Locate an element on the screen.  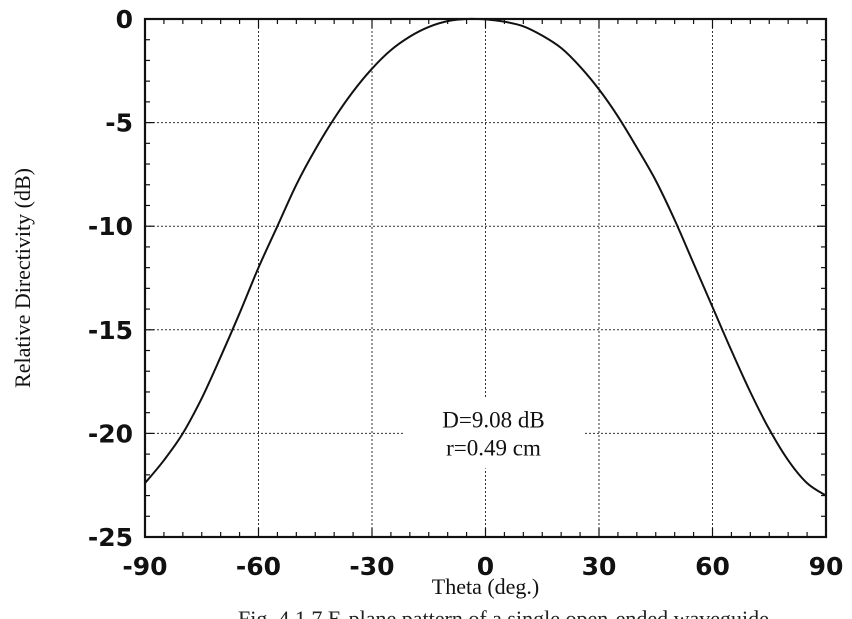
x-tick-label: 60 is located at coordinates (712, 566).